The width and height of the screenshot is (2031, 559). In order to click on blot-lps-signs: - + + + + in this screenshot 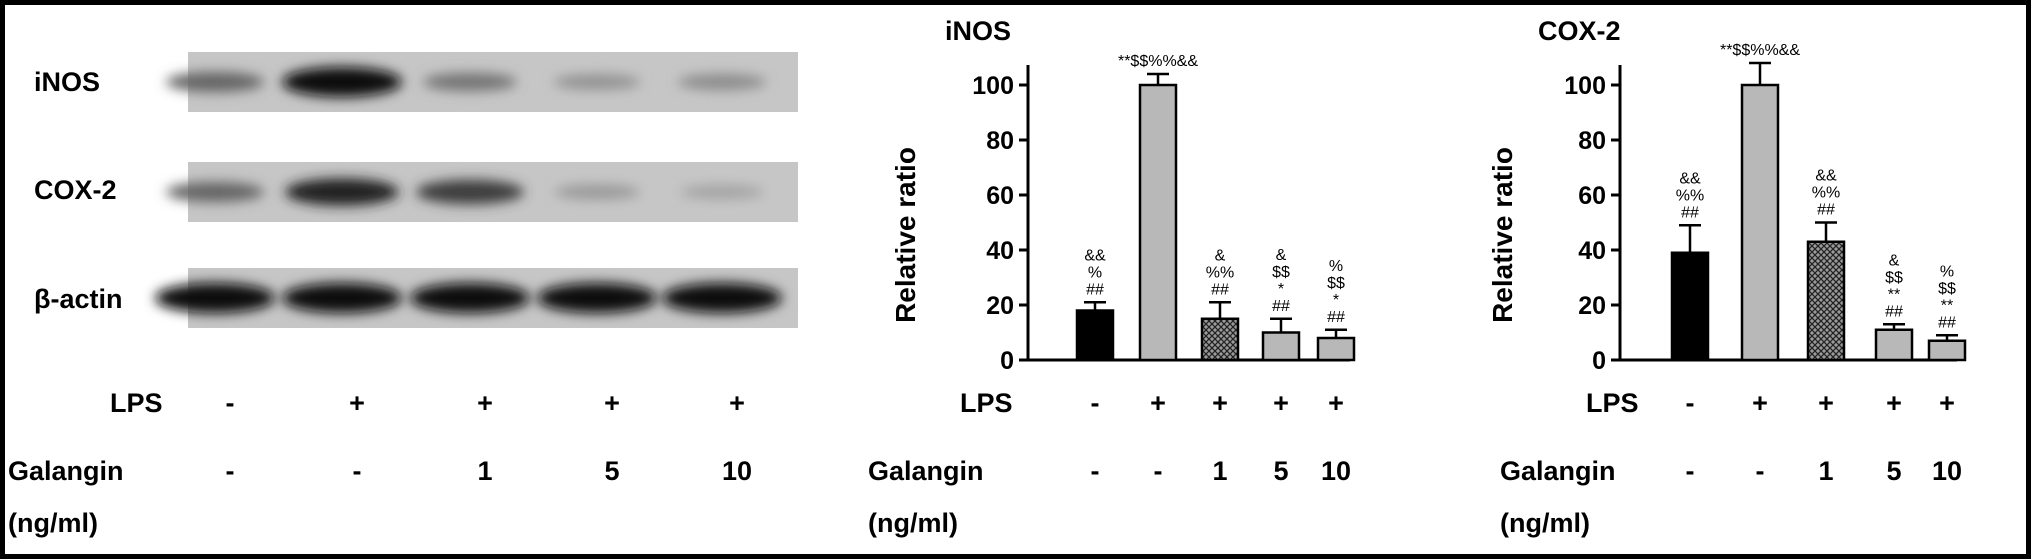, I will do `click(485, 403)`.